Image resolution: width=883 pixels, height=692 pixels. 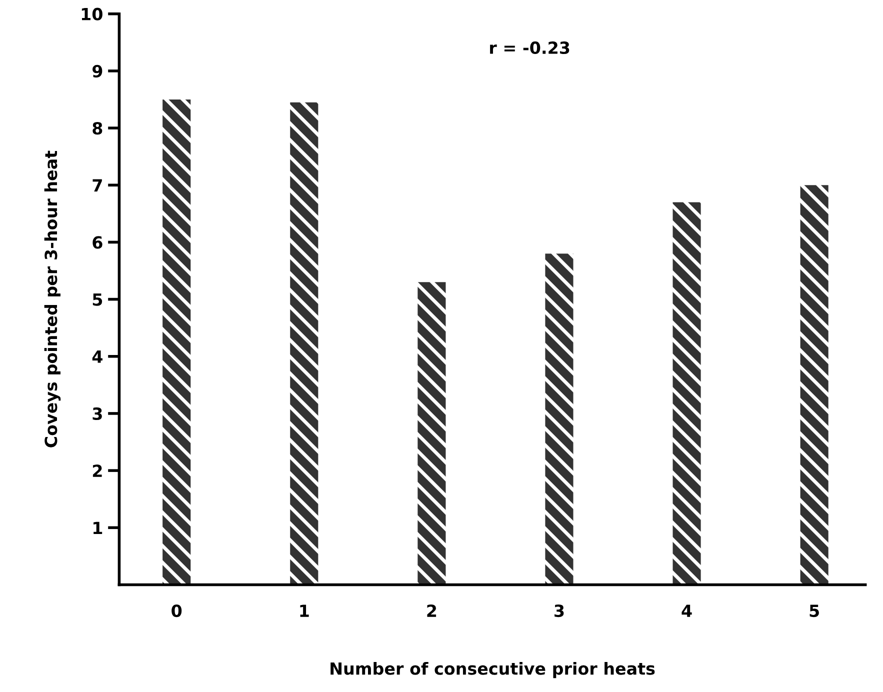 I want to click on x-tick-label: 5, so click(x=814, y=611).